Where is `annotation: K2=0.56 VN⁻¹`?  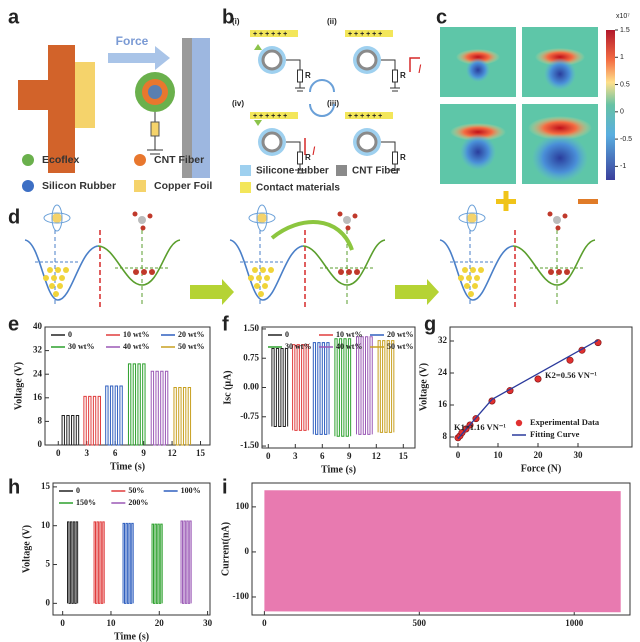 annotation: K2=0.56 VN⁻¹ is located at coordinates (571, 375).